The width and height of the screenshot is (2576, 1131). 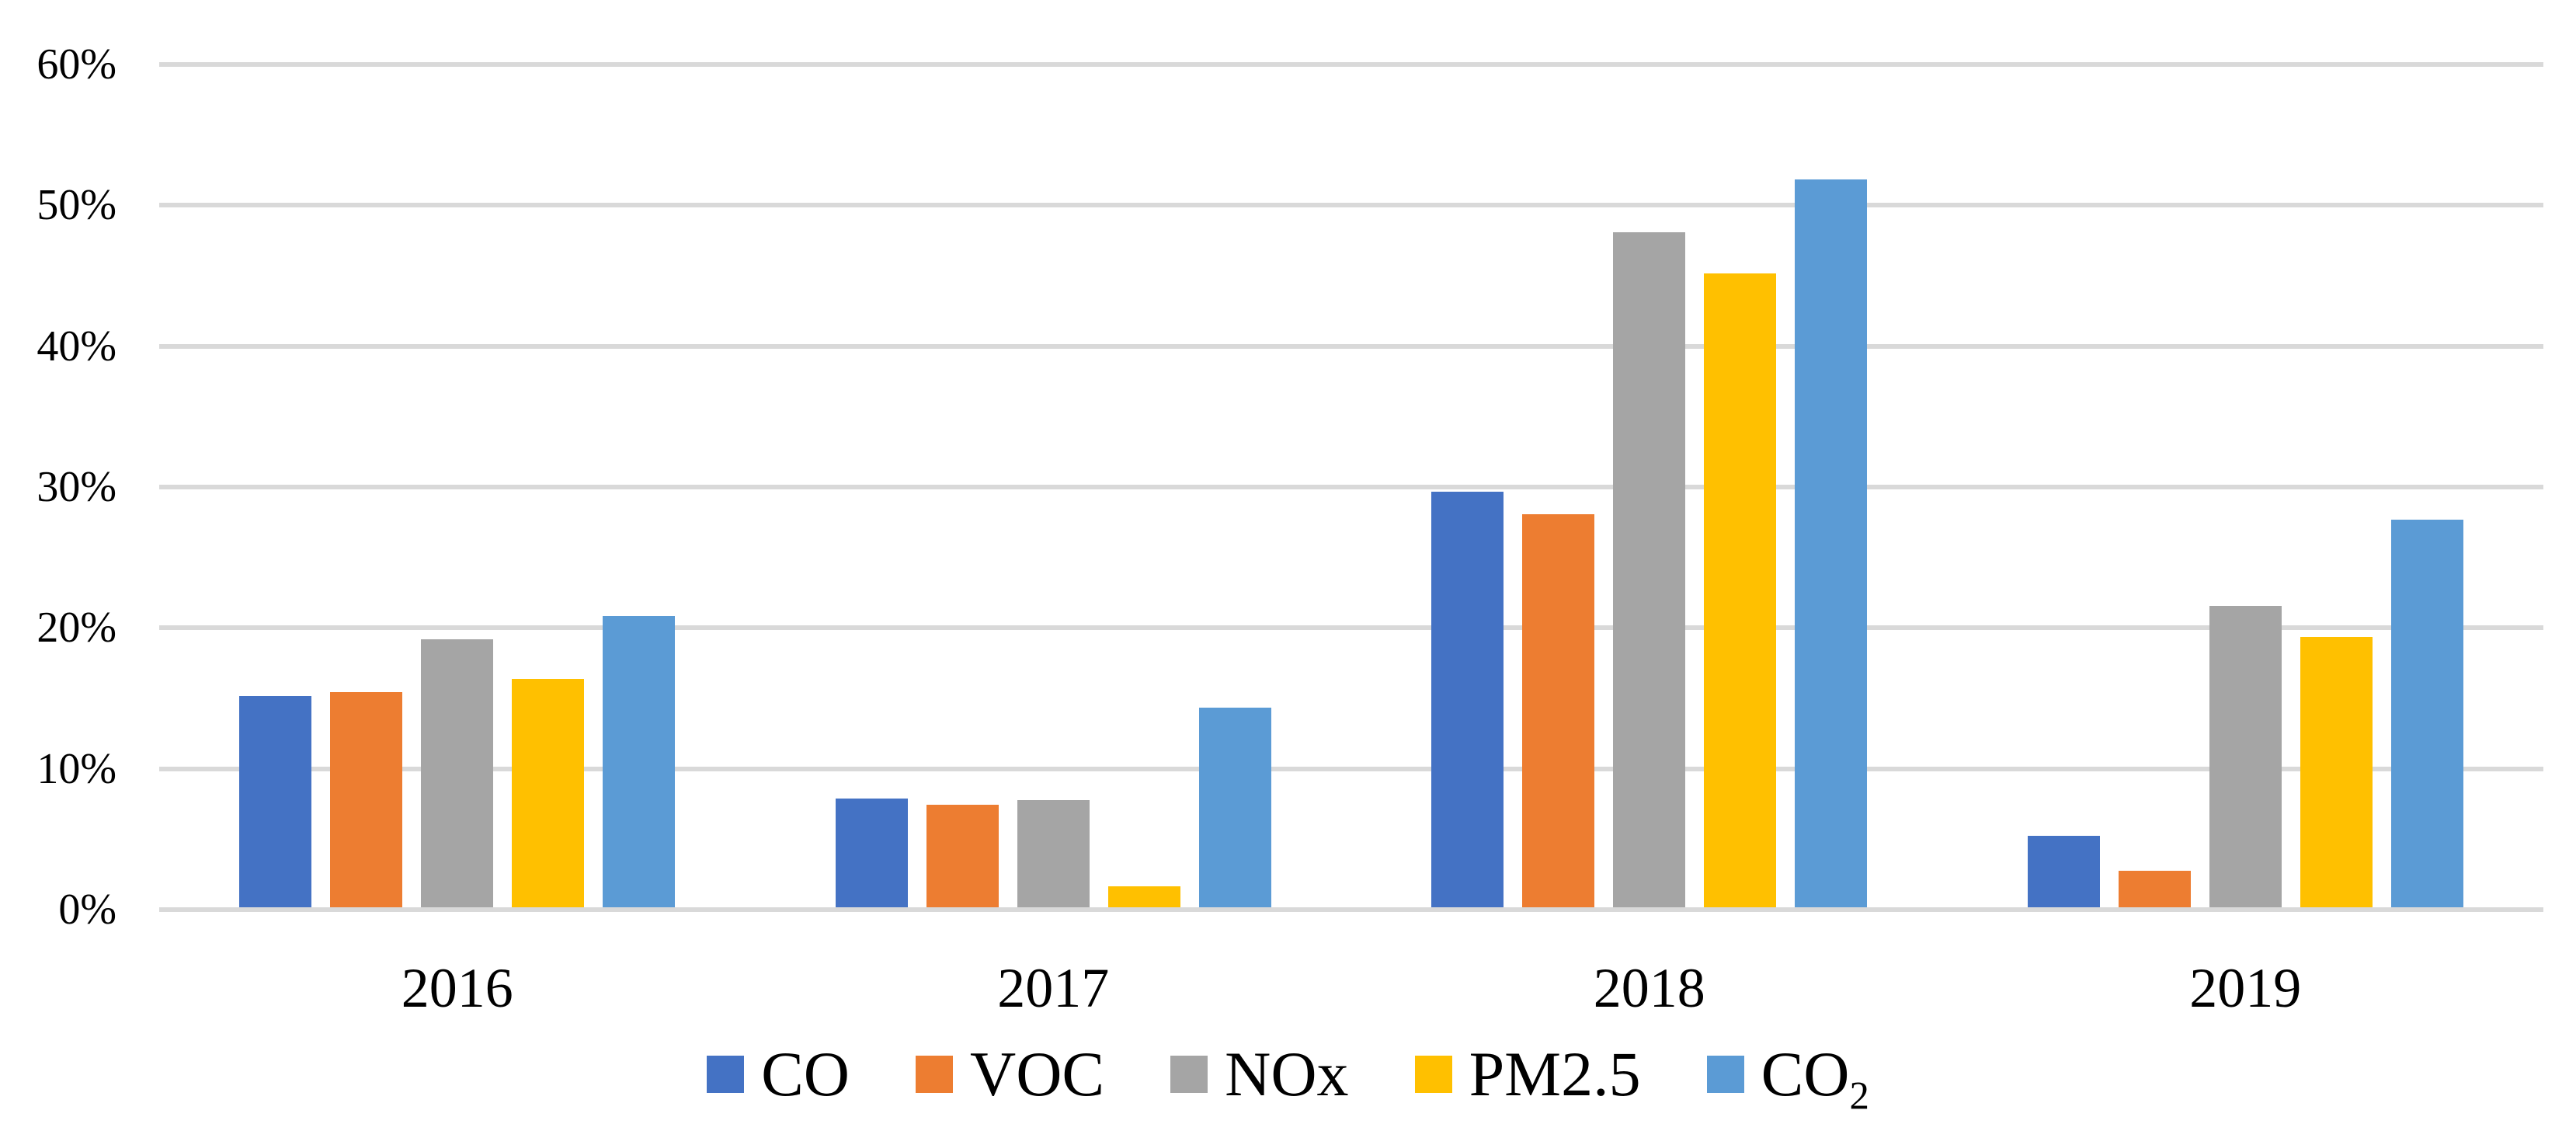 I want to click on y-tick-label-0: 0%, so click(x=87, y=910).